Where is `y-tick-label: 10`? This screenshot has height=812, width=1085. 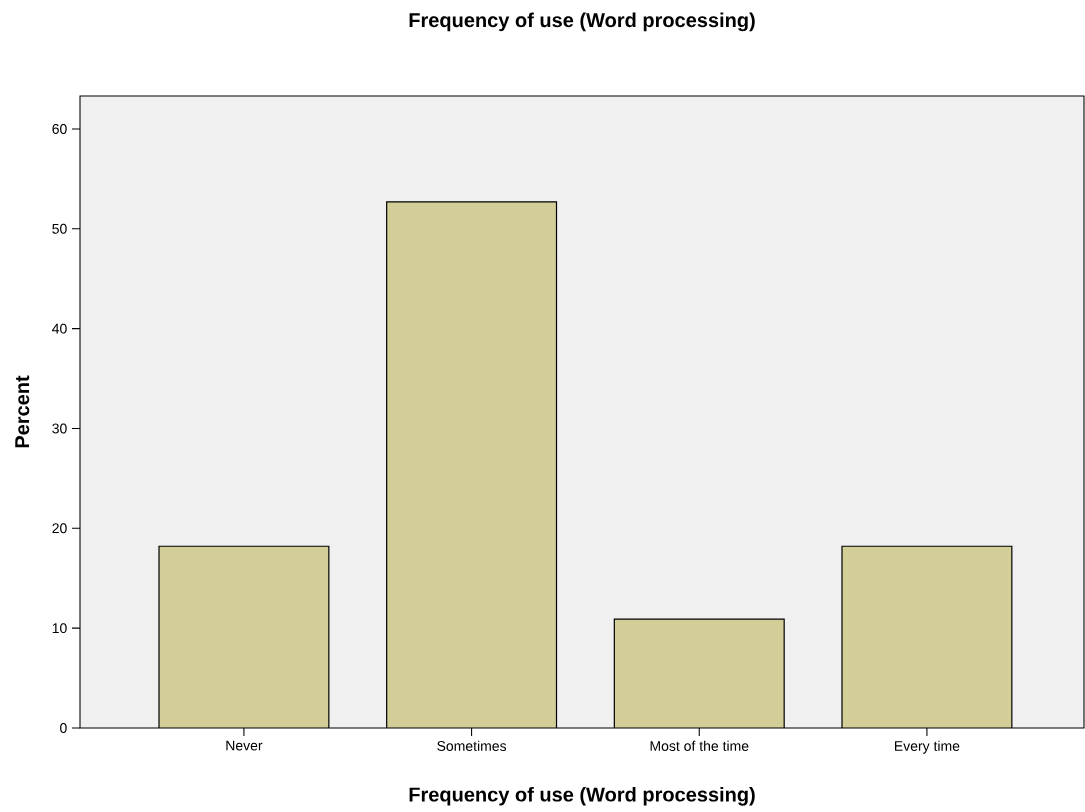 y-tick-label: 10 is located at coordinates (59, 628).